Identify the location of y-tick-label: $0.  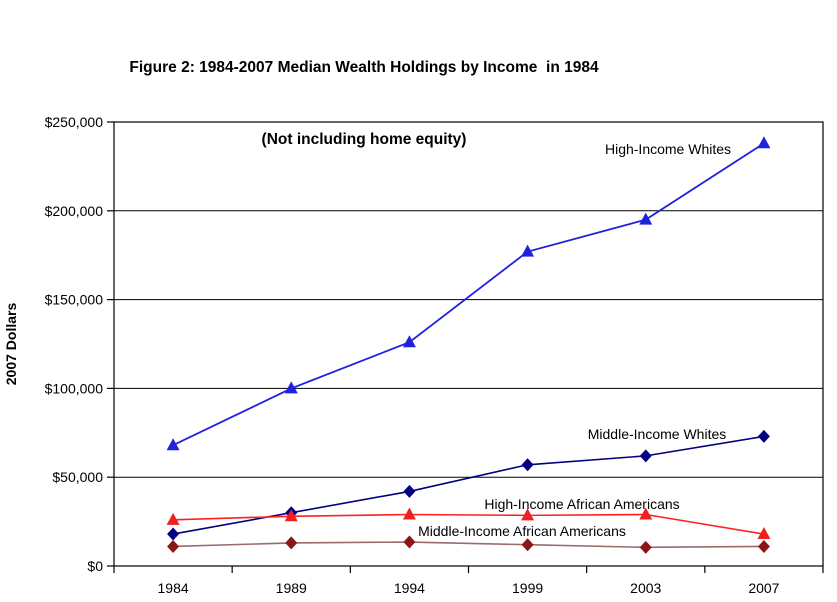
(95, 566).